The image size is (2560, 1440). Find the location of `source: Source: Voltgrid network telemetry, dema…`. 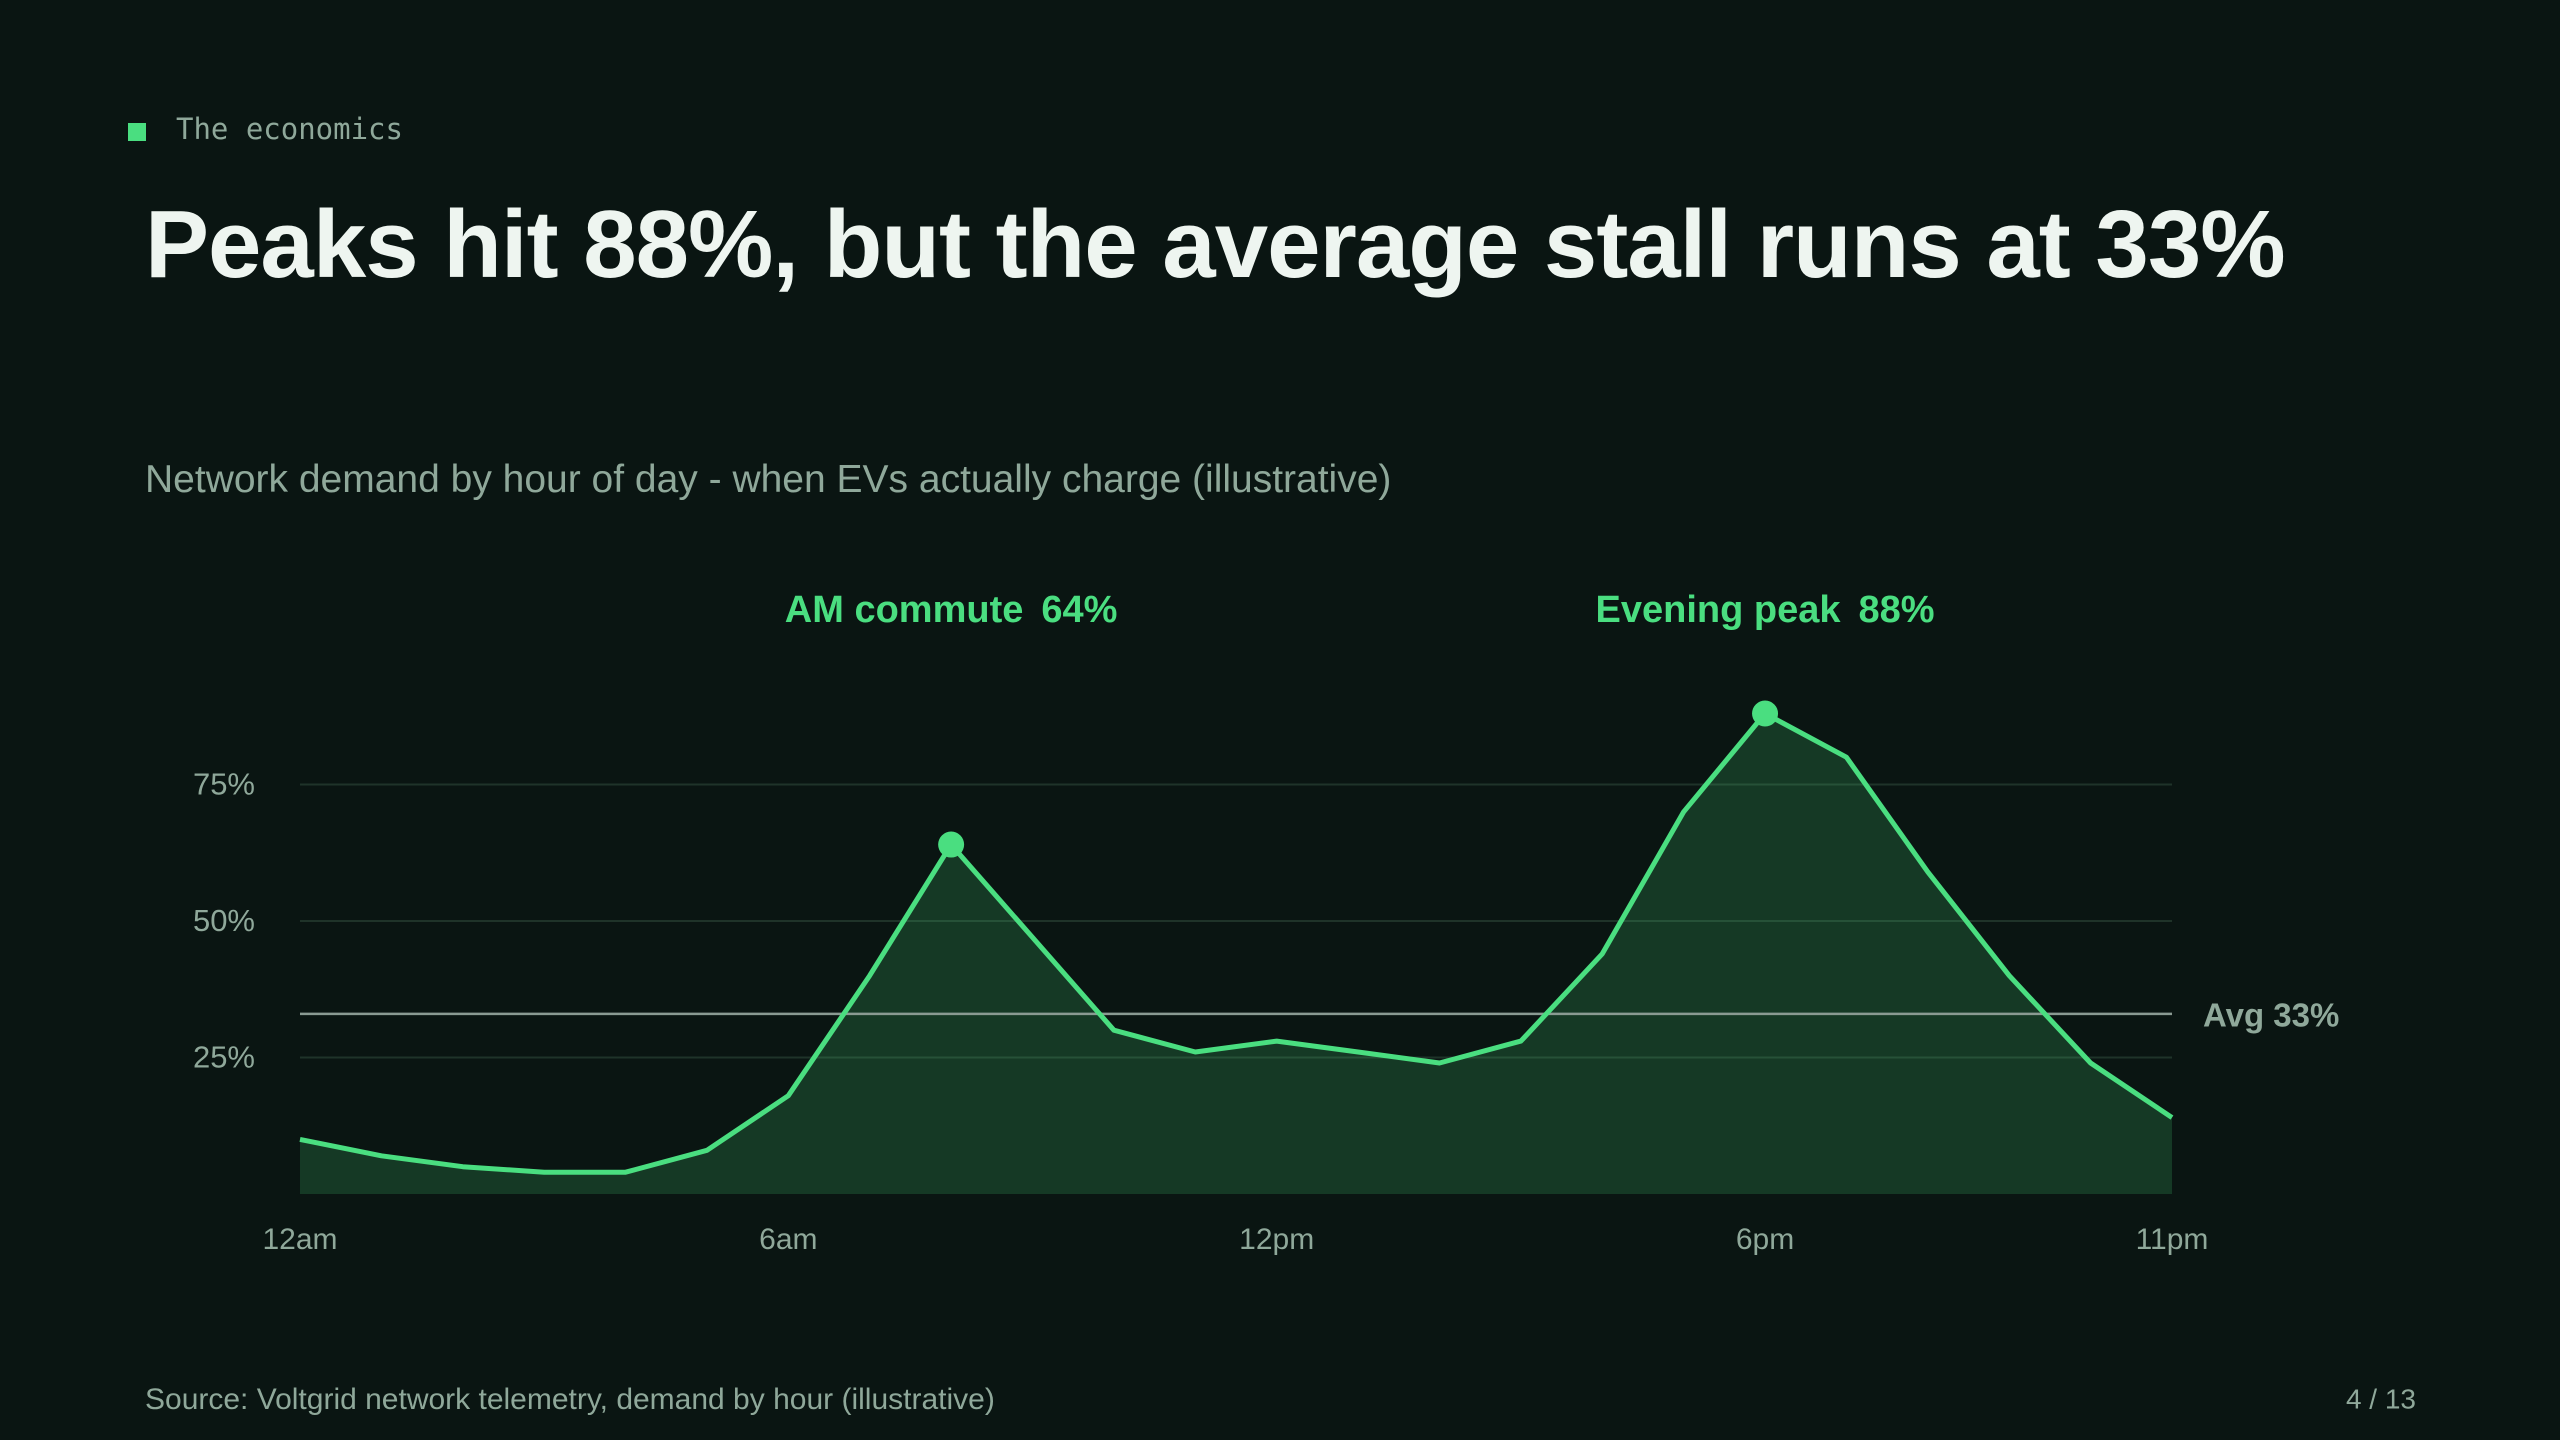

source: Source: Voltgrid network telemetry, dema… is located at coordinates (570, 1399).